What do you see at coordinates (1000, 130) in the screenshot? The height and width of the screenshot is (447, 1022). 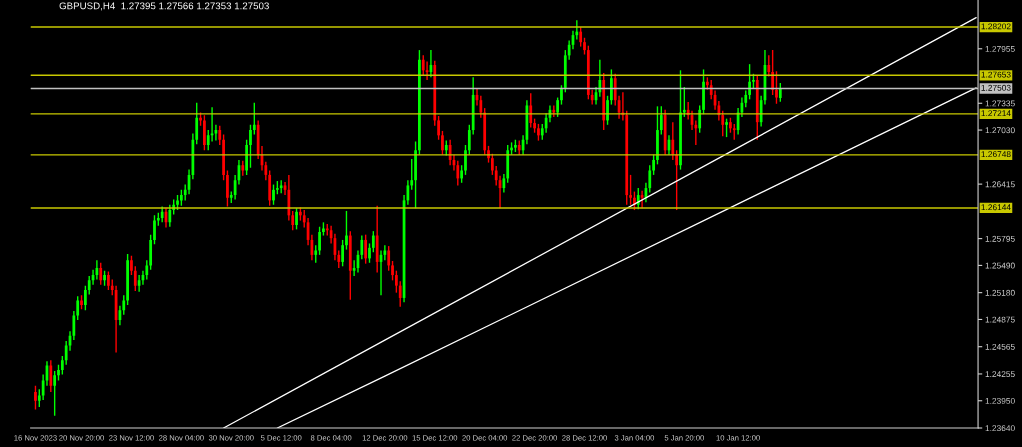 I see `y-tick-label: 1.27030` at bounding box center [1000, 130].